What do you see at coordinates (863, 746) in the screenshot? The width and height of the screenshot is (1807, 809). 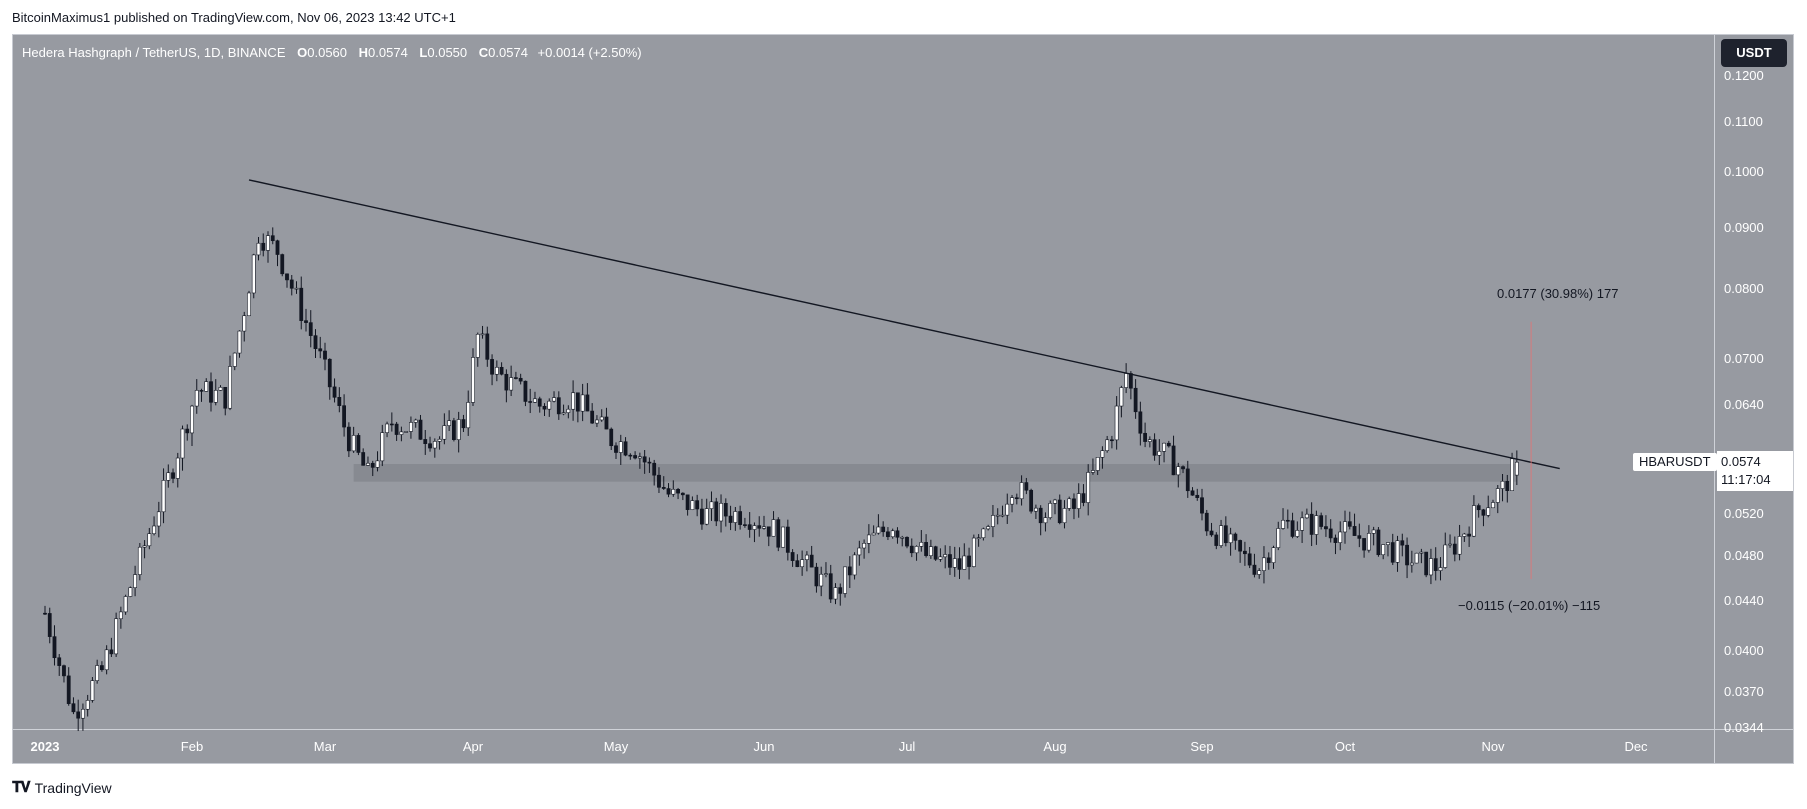 I see `time-axis` at bounding box center [863, 746].